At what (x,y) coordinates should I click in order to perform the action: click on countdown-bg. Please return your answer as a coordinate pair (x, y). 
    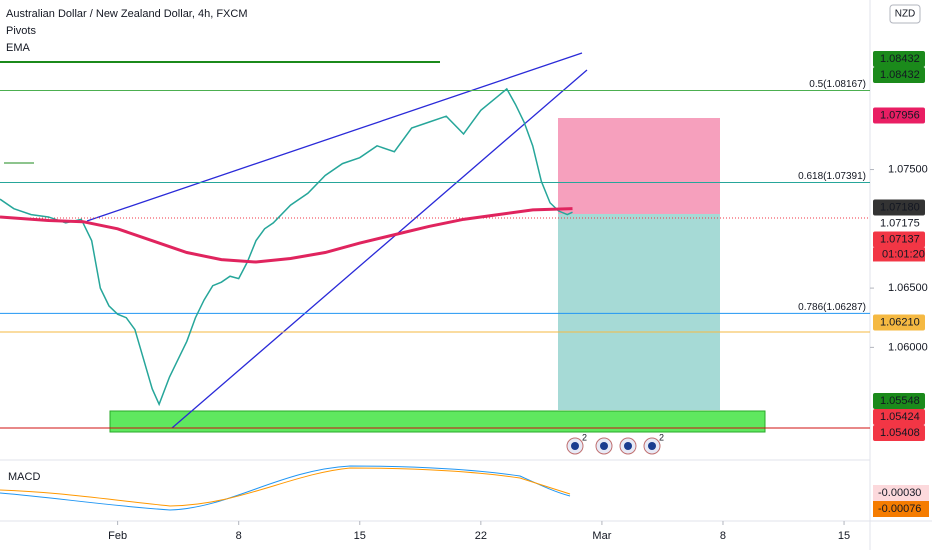
    Looking at the image, I should click on (899, 254).